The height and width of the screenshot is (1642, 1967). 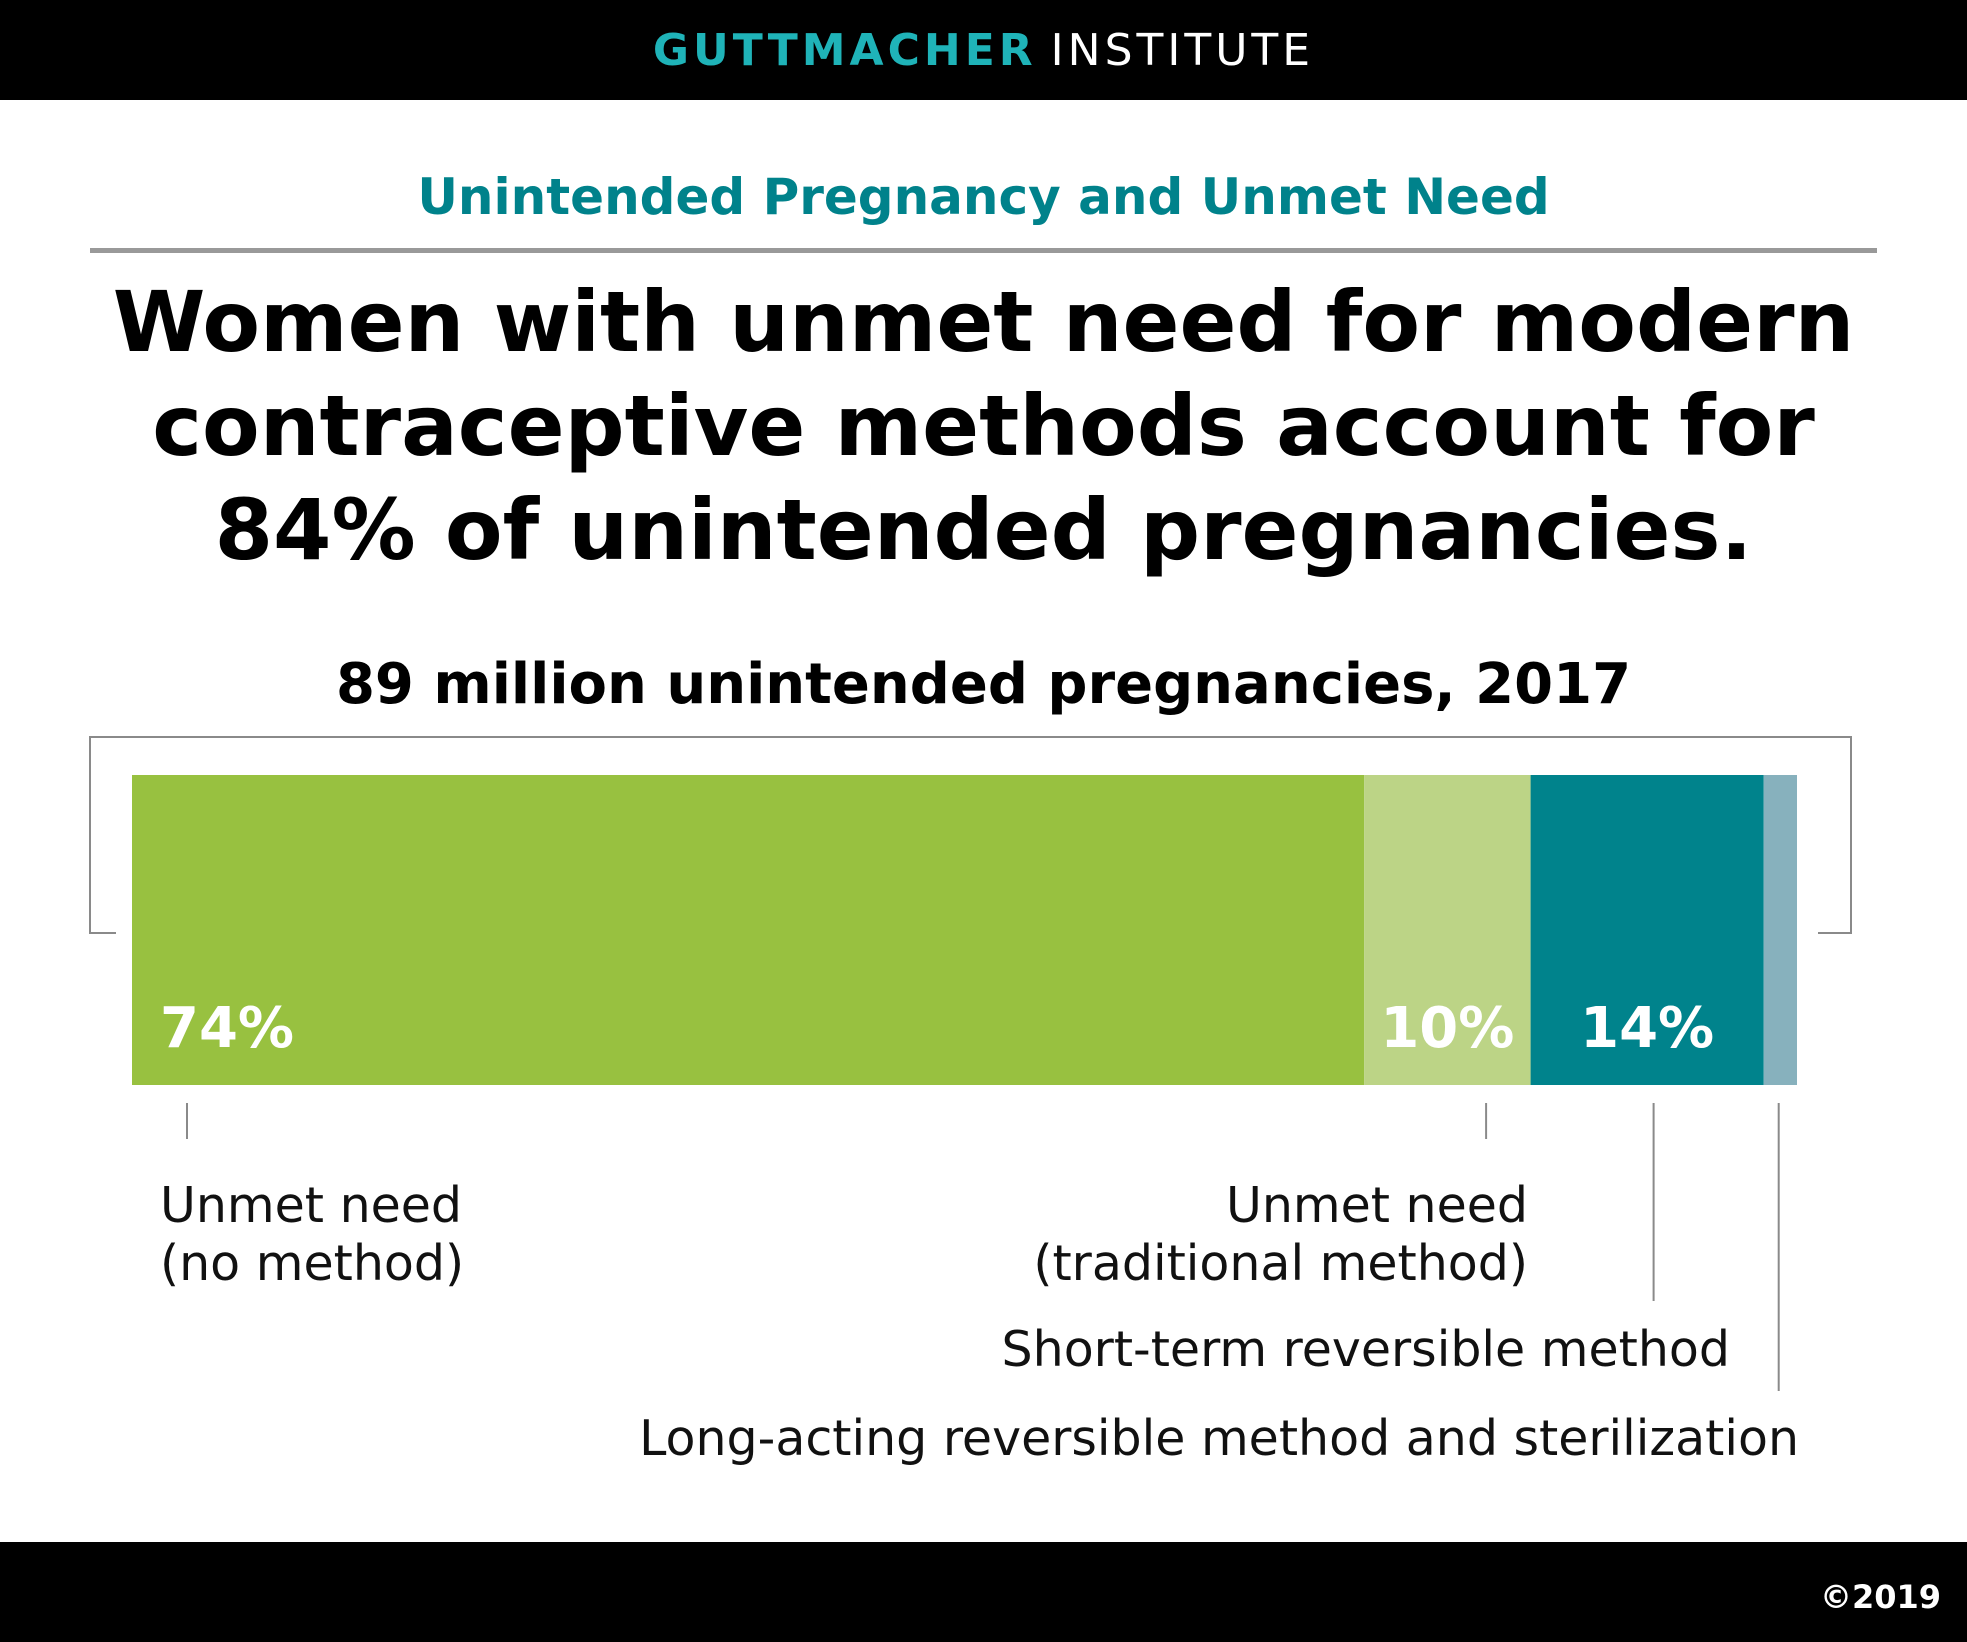 I want to click on headline-line-3: 84% of unintended pregnancies., so click(x=983, y=530).